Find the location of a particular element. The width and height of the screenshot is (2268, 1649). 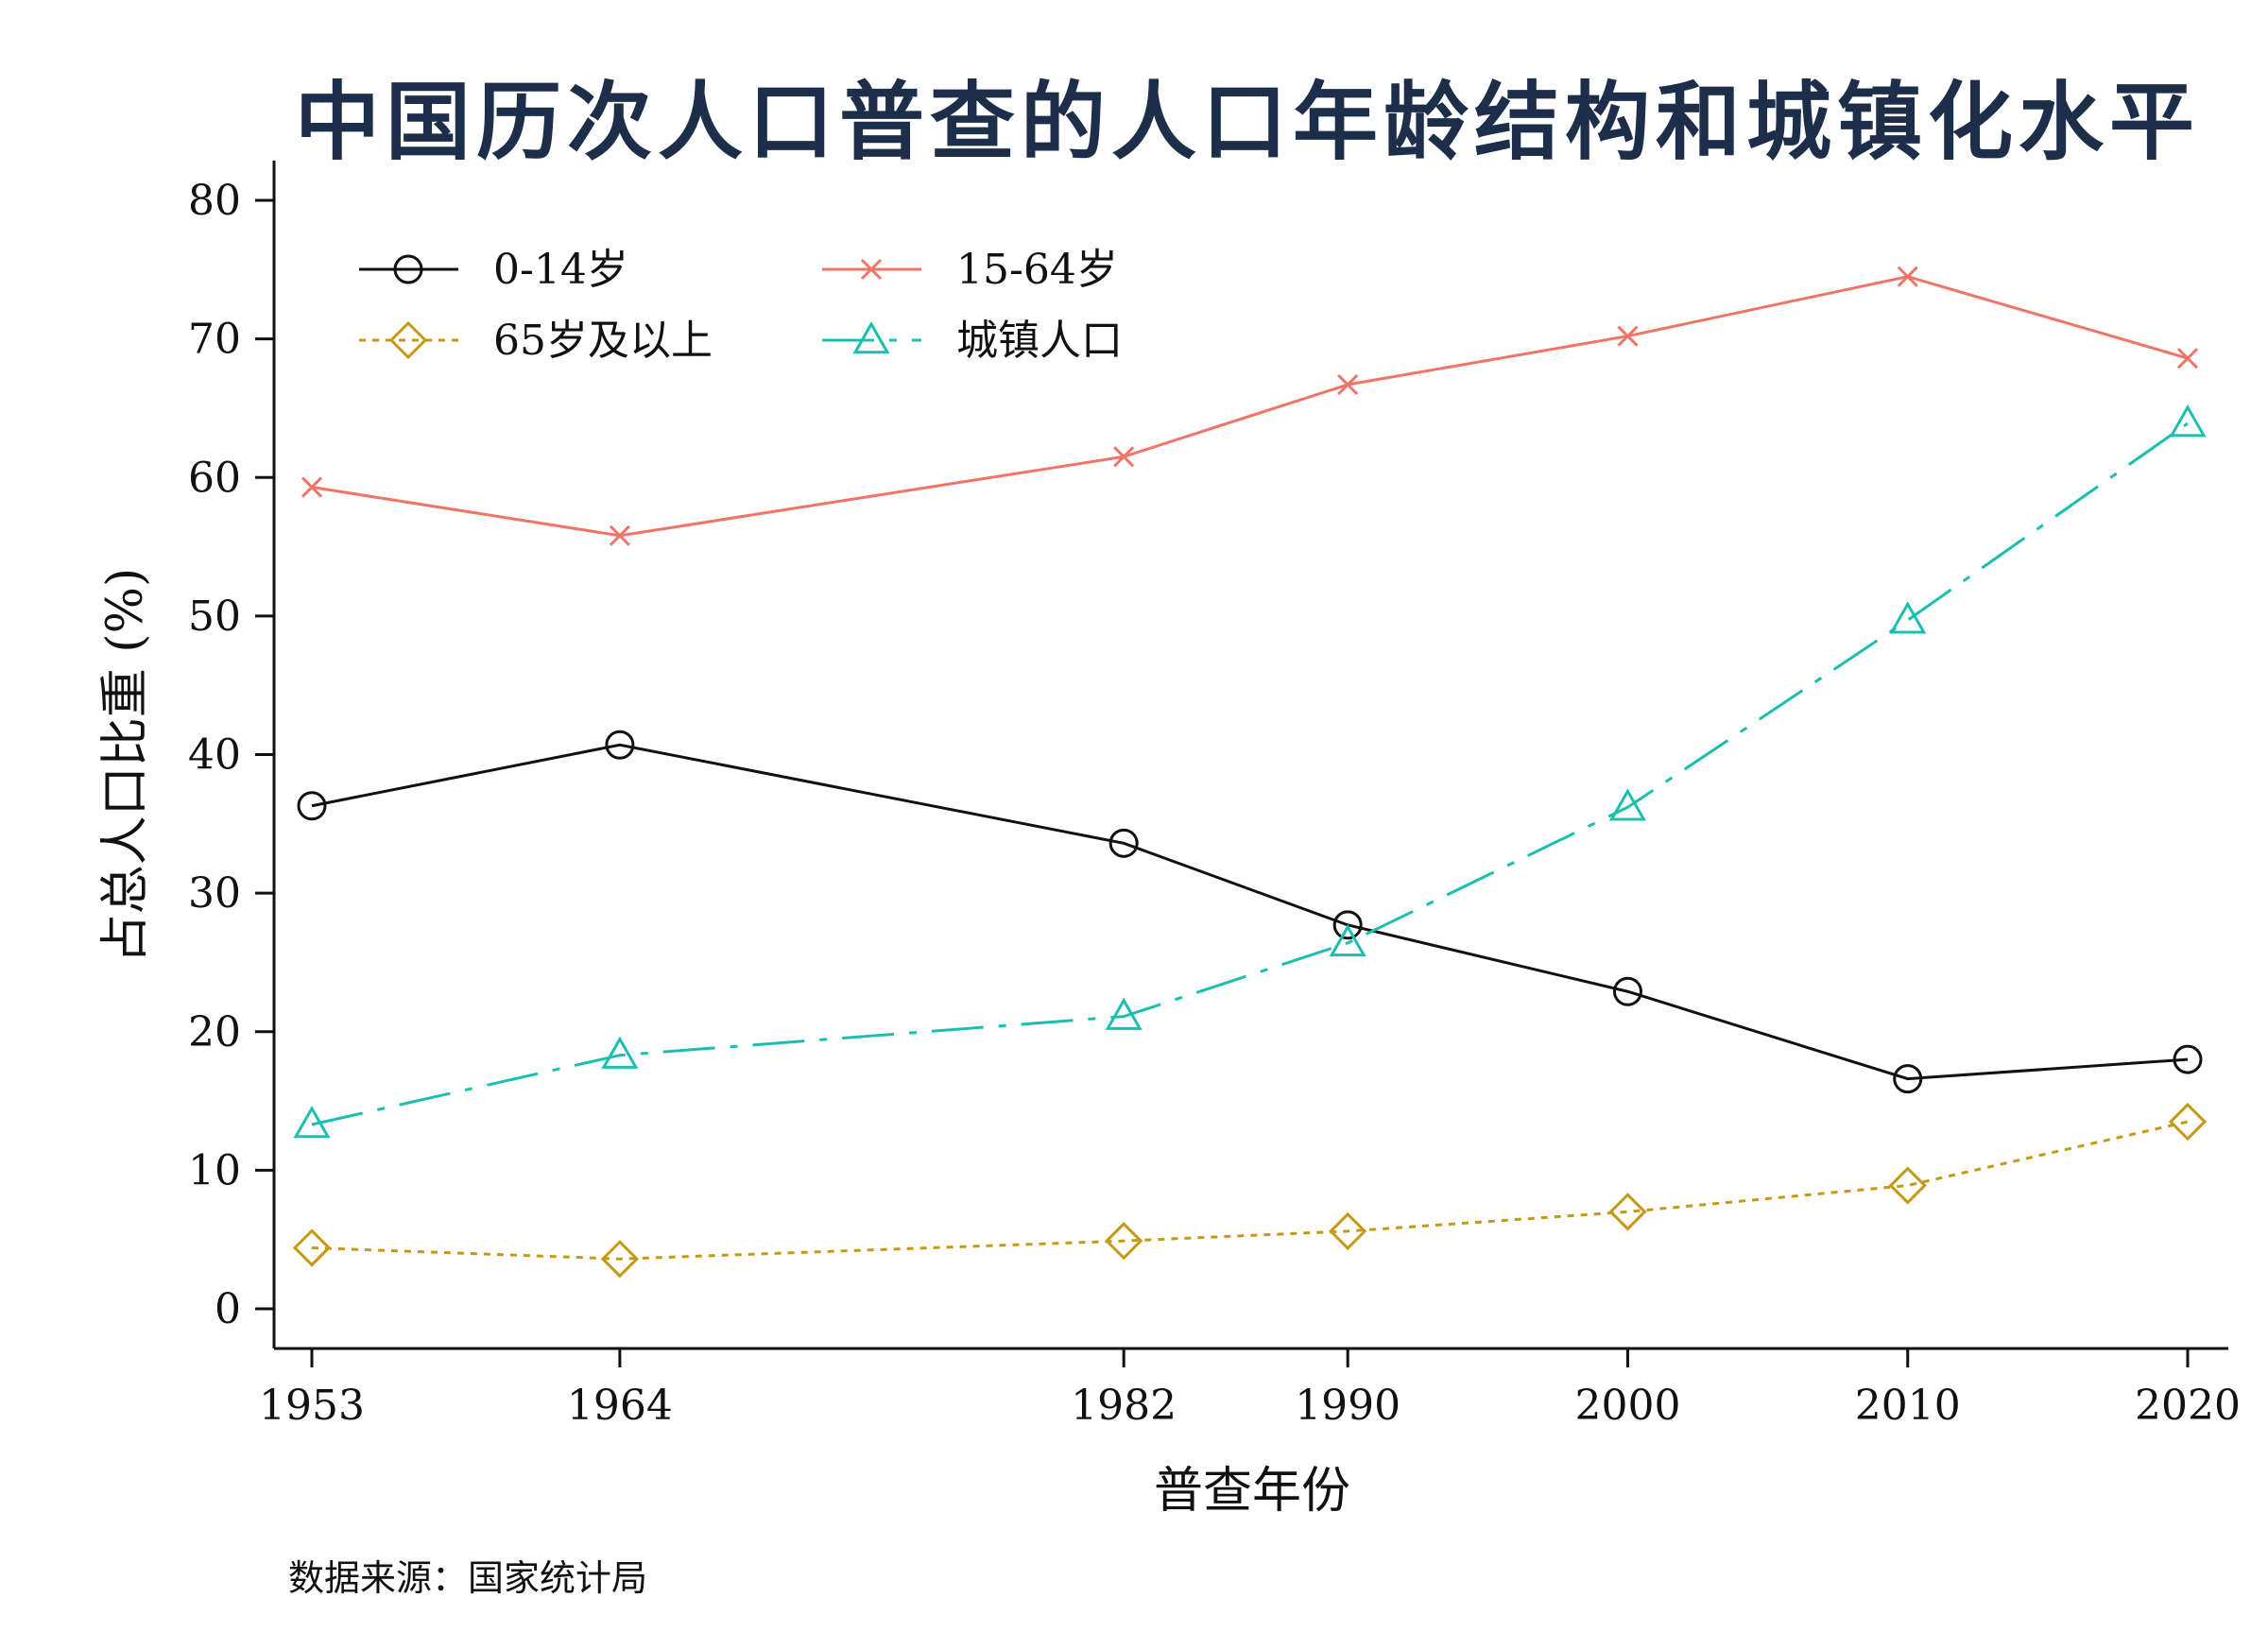

x-axis-title: 普查年份 is located at coordinates (1252, 1491).